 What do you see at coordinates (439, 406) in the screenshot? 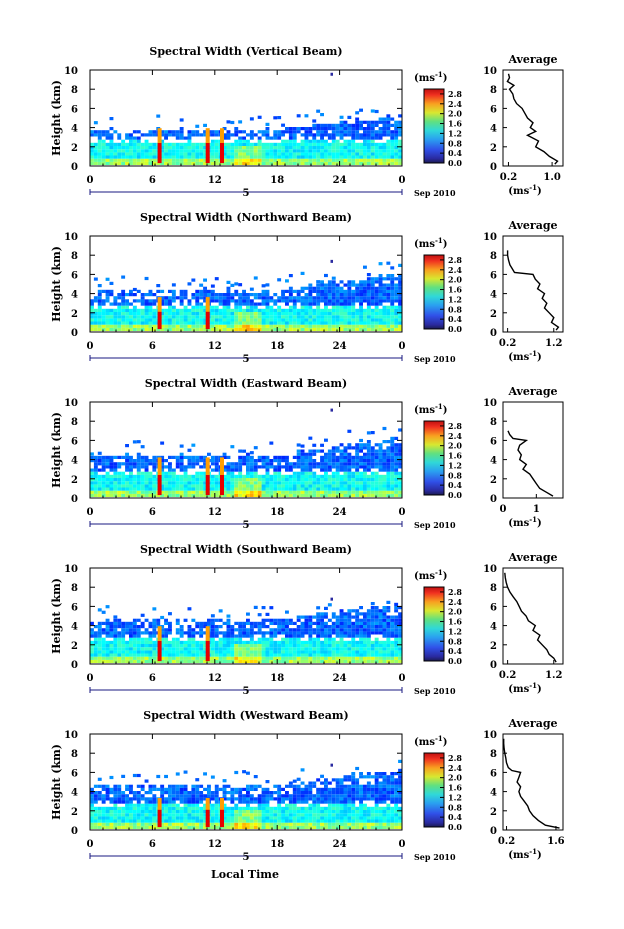
I see `colorbar-unit-exponent: -1` at bounding box center [439, 406].